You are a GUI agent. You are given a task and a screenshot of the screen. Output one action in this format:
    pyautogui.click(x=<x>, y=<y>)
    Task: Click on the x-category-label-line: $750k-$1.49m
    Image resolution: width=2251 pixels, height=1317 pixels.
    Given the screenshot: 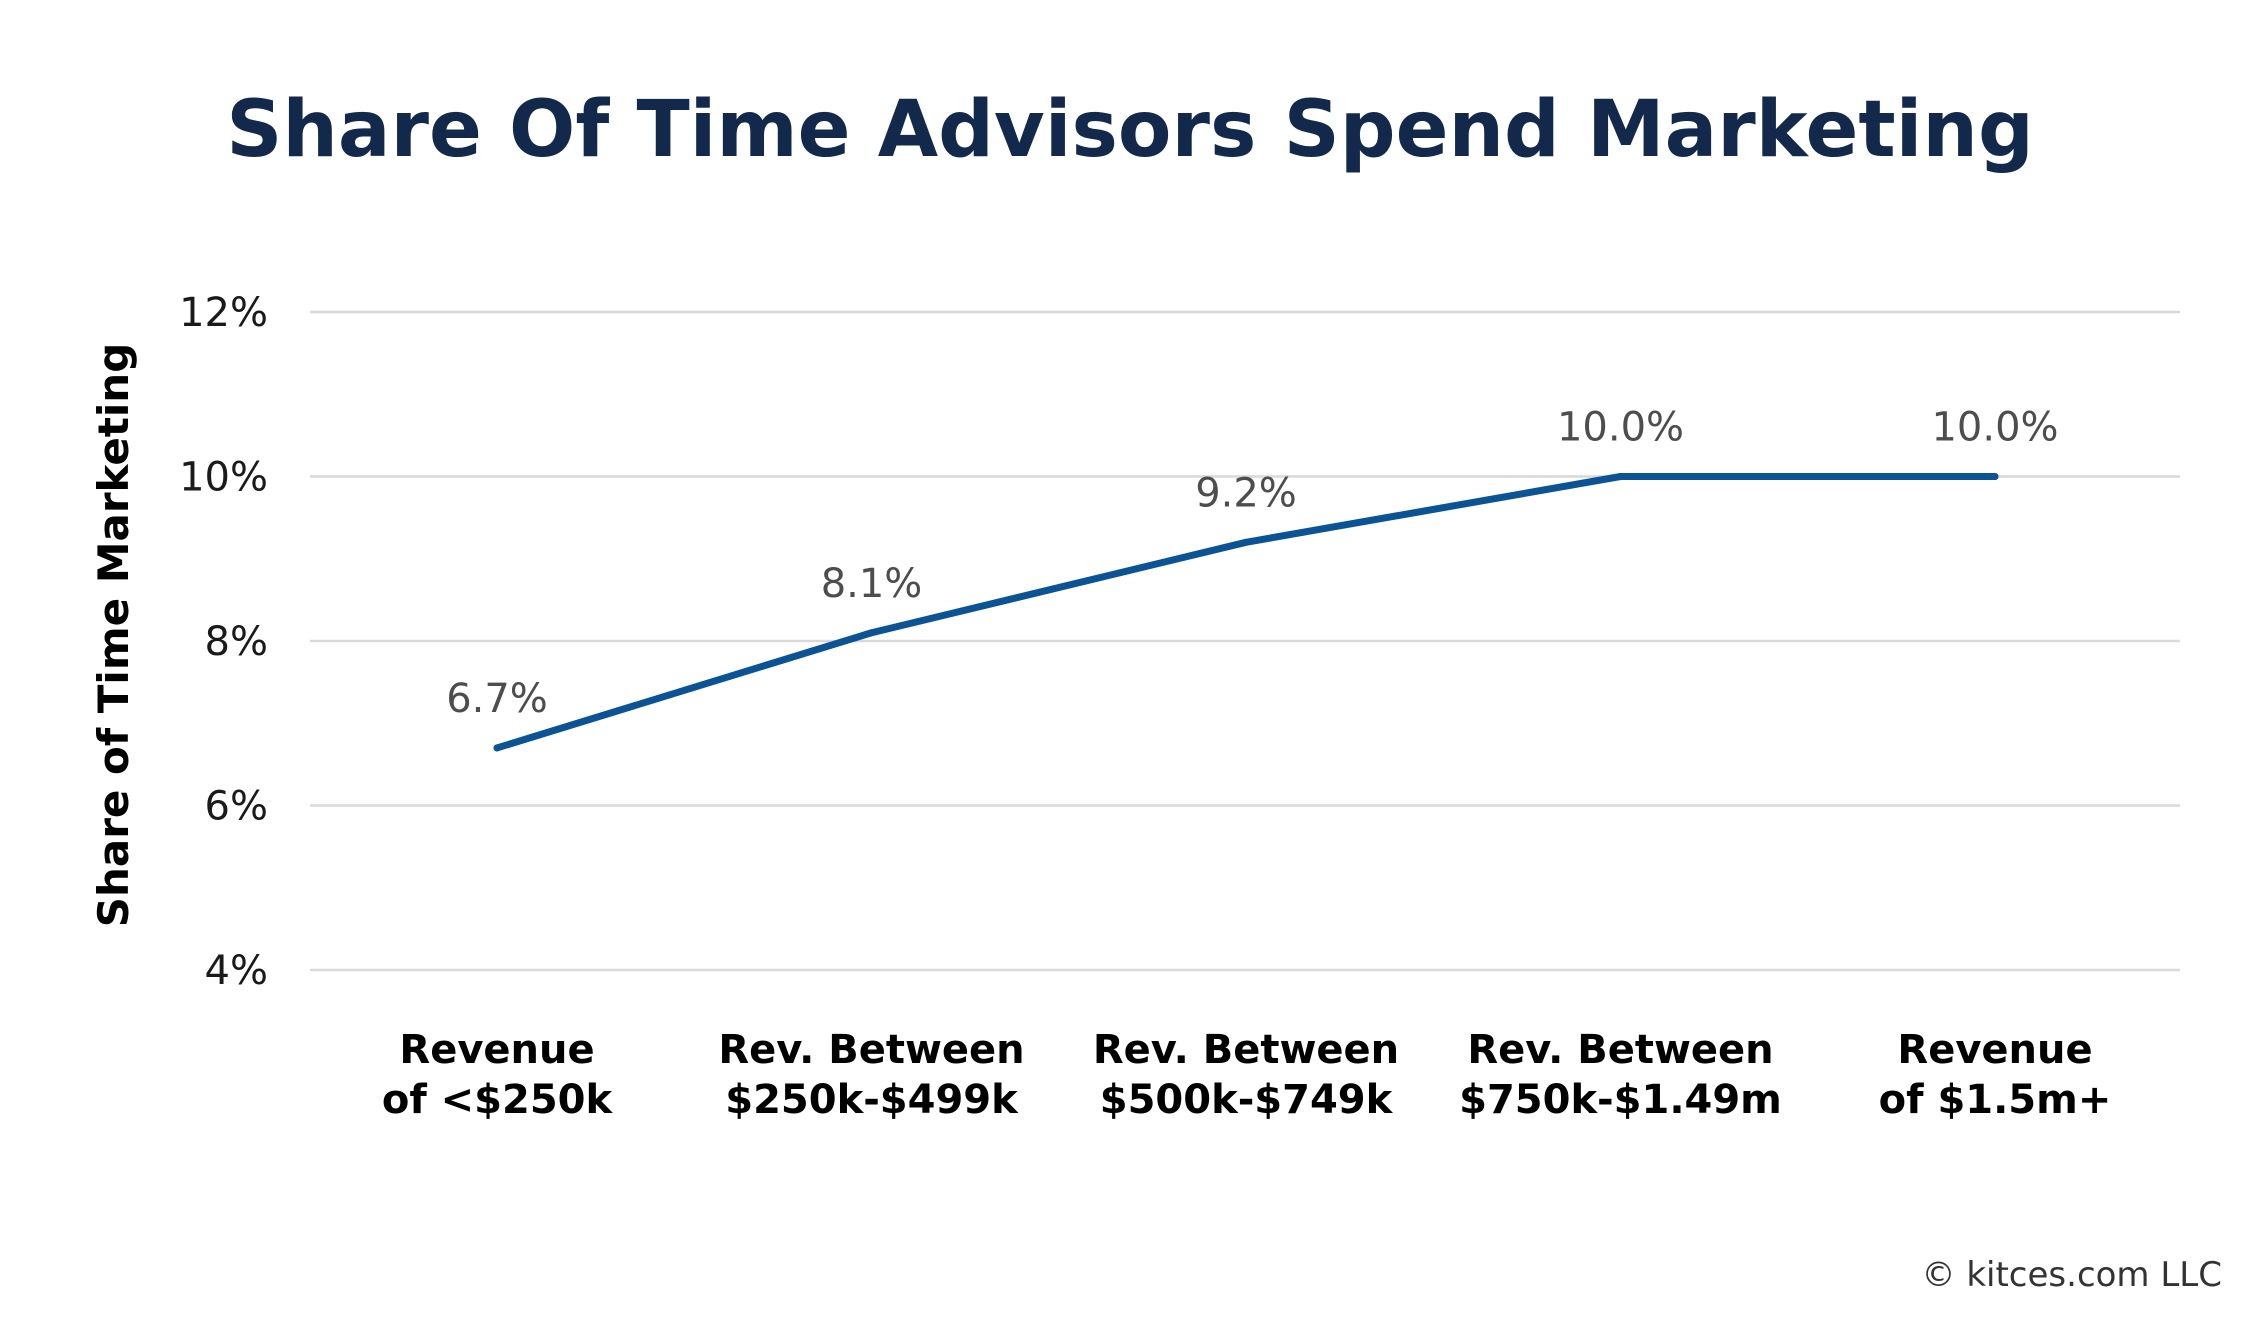 What is the action you would take?
    pyautogui.click(x=1620, y=1100)
    